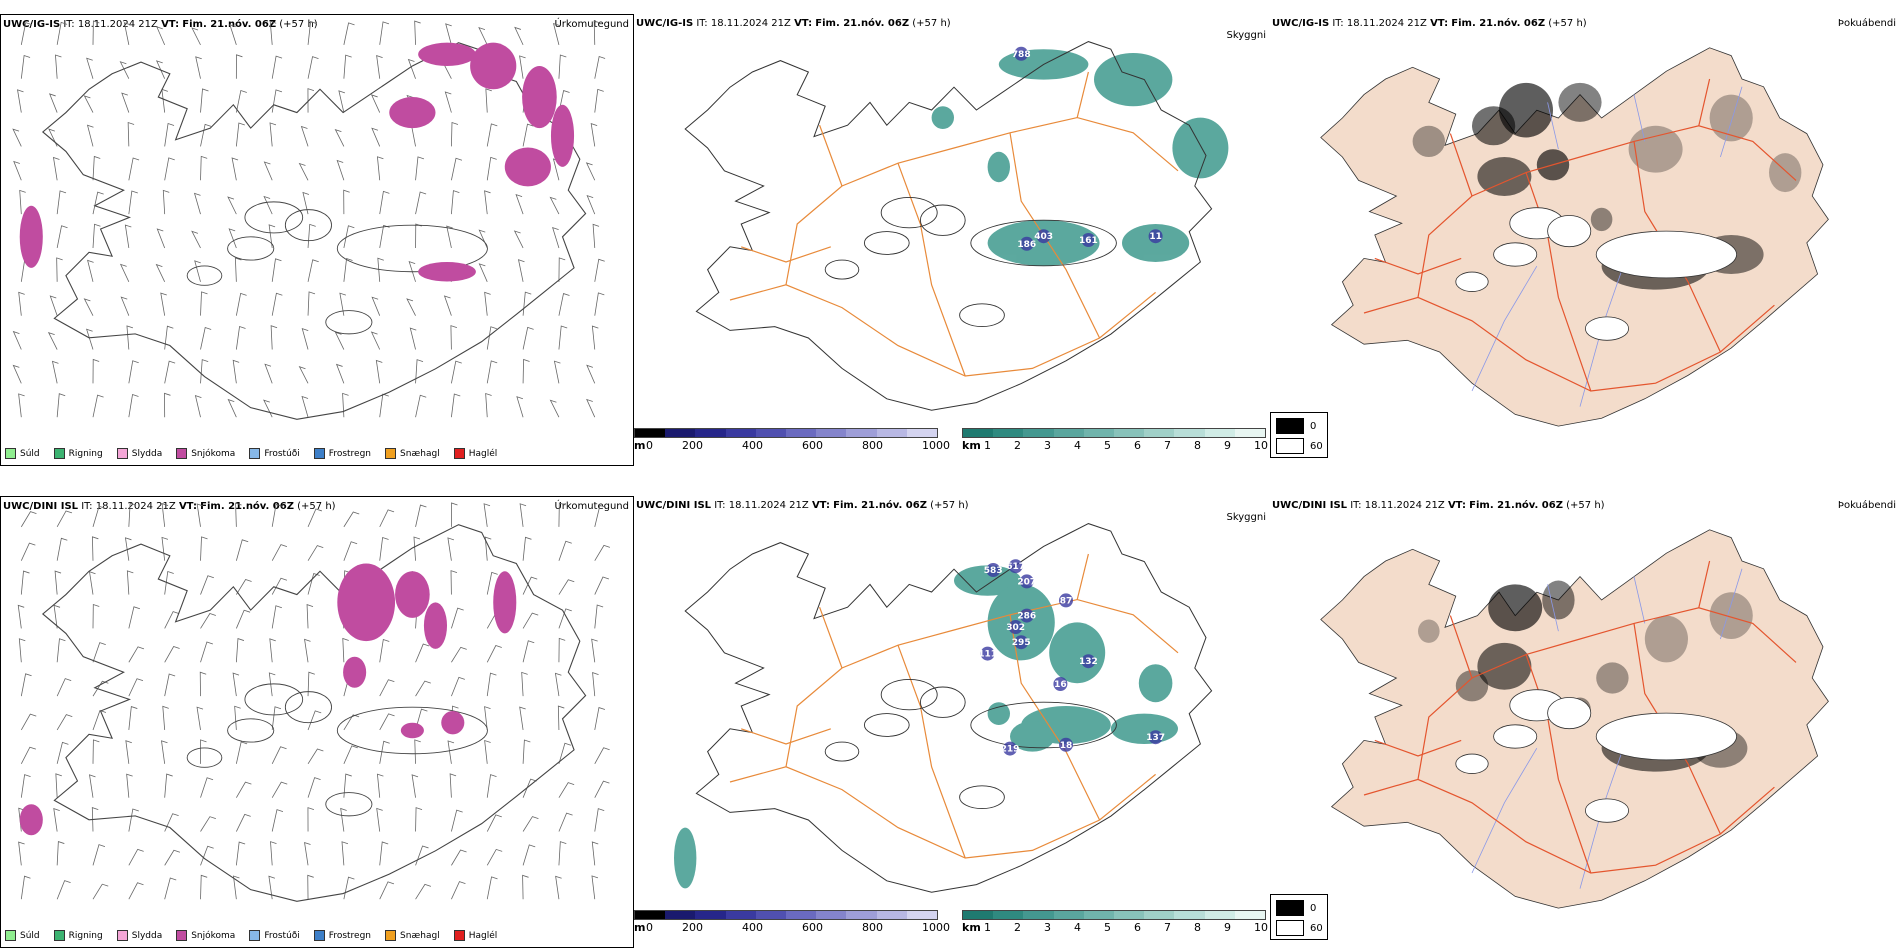 This screenshot has height=950, width=1900. I want to click on visibility-colorbar: km 1 2 3 4 5 6 7 8 9 10, so click(1115, 925).